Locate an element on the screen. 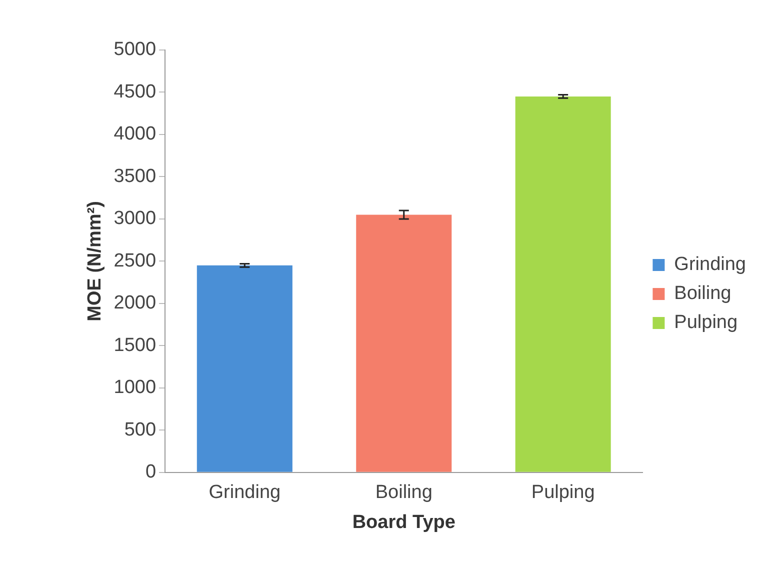 Image resolution: width=776 pixels, height=568 pixels. y-tick-label: 3000 is located at coordinates (135, 219).